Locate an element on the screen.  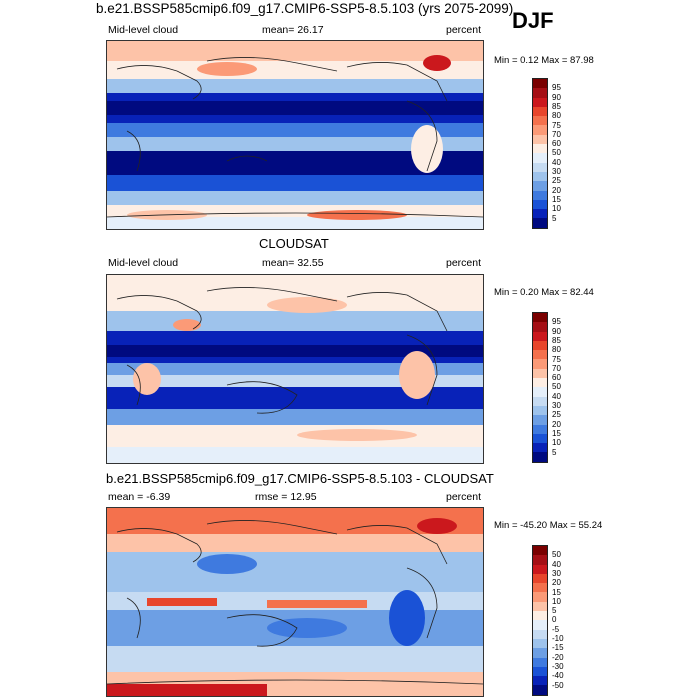
panel2-minmax: Min = 0.20 Max = 82.44 is located at coordinates (544, 292).